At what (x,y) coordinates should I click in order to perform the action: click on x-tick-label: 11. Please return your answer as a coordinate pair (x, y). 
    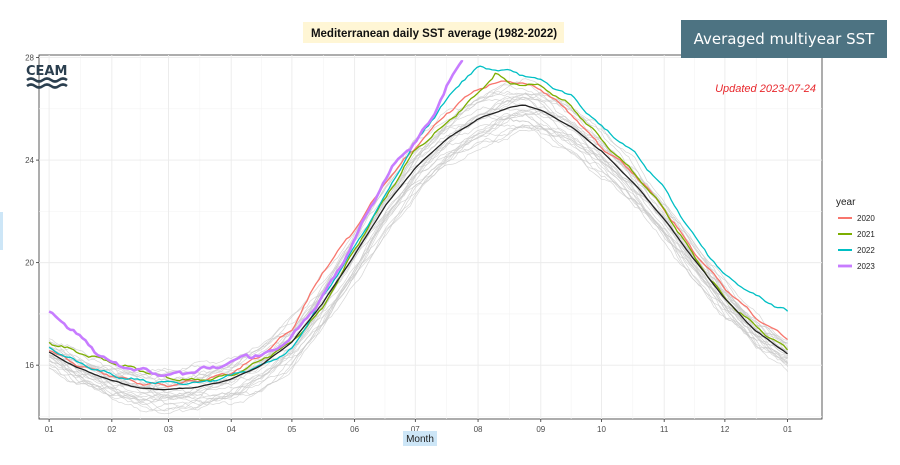
    Looking at the image, I should click on (664, 429).